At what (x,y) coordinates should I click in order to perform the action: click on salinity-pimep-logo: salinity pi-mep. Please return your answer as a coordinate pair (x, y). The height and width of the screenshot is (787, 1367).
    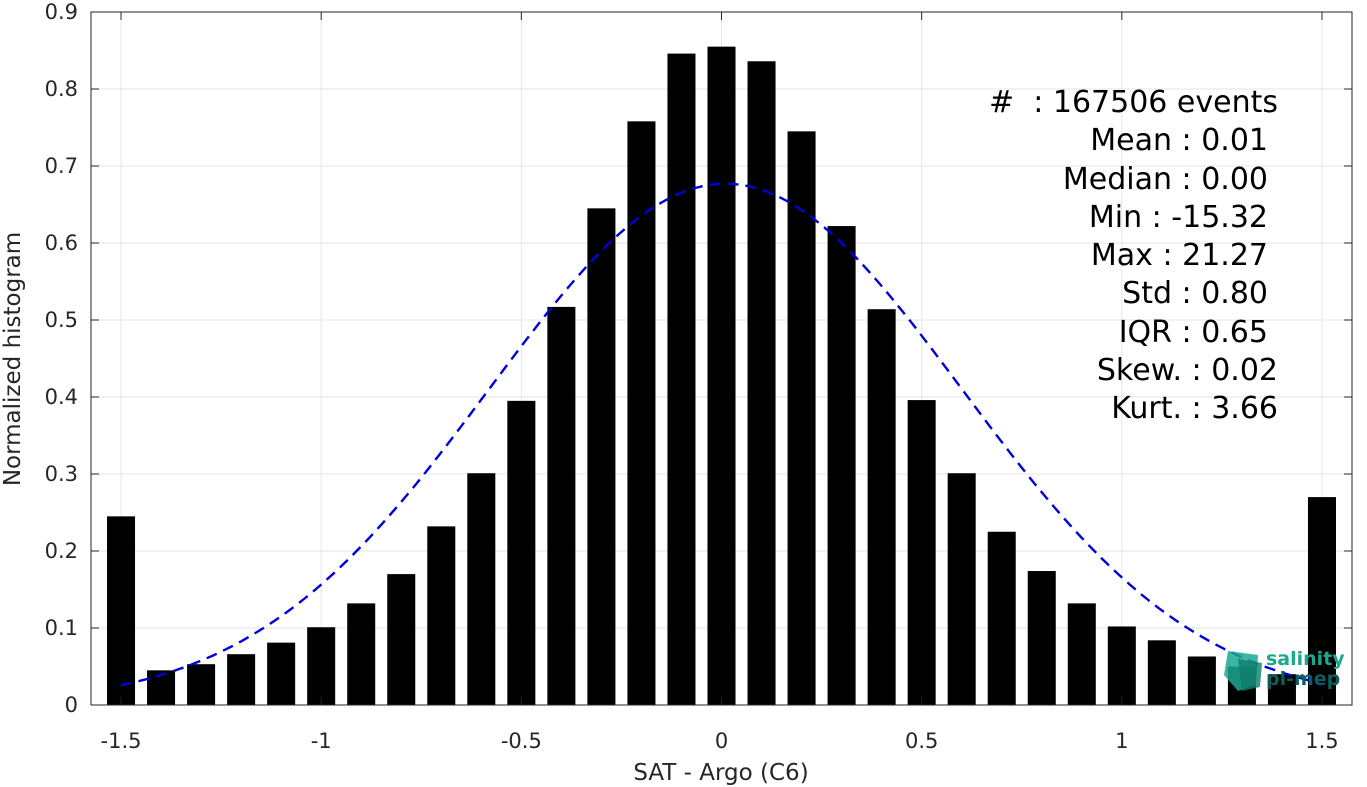
    Looking at the image, I should click on (1290, 670).